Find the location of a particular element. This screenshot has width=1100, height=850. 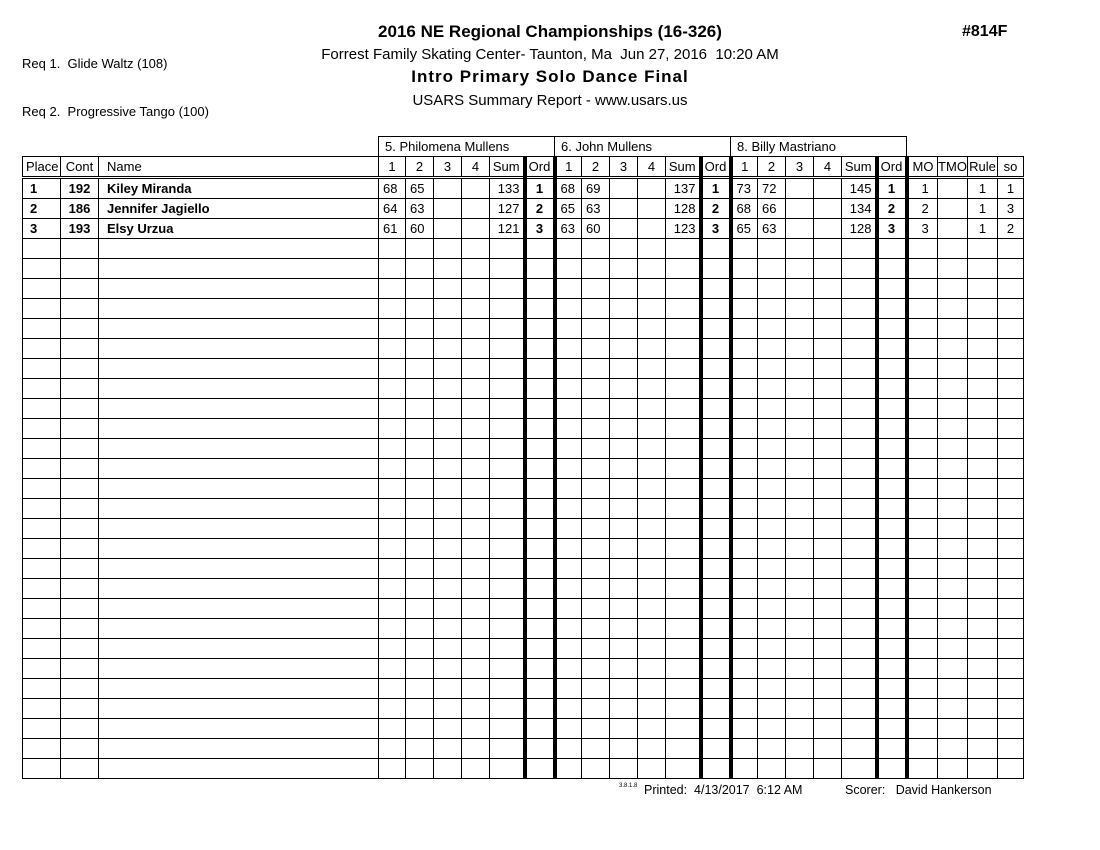

judge3-score-1-cell is located at coordinates (744, 248).